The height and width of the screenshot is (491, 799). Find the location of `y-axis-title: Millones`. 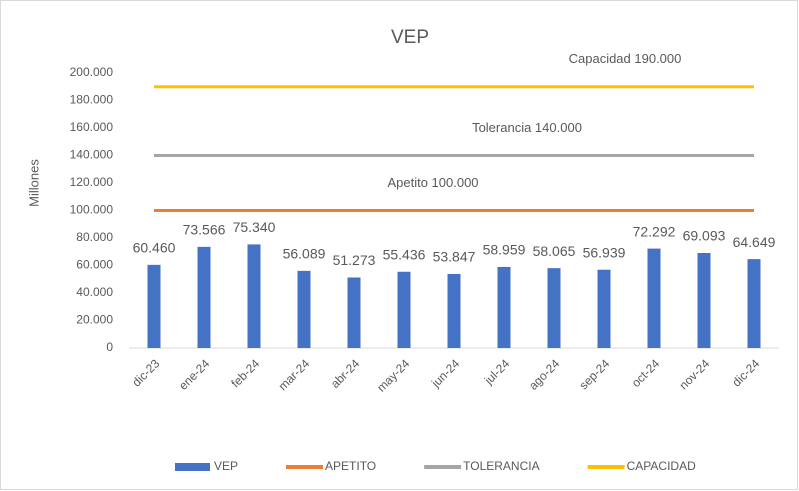

y-axis-title: Millones is located at coordinates (33, 183).